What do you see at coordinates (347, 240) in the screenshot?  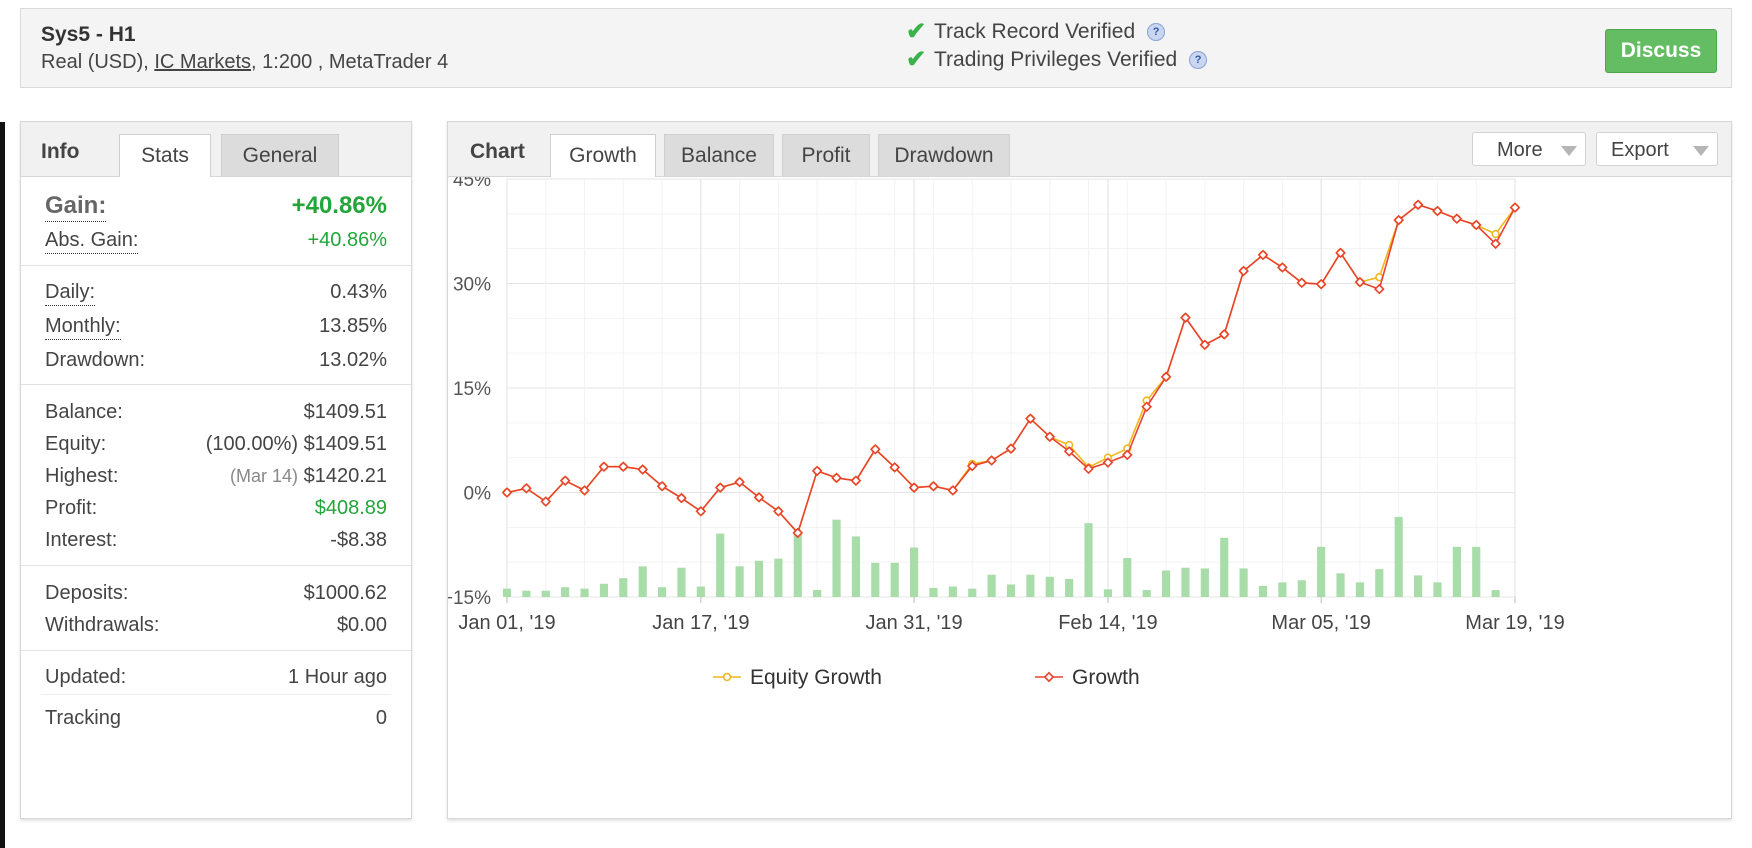 I see `abs-gain-value: +40.86%` at bounding box center [347, 240].